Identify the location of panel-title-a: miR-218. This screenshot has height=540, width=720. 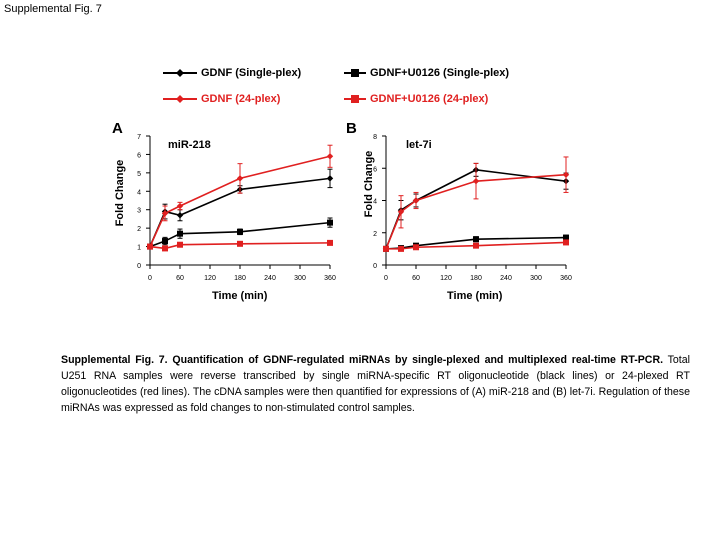
(189, 145).